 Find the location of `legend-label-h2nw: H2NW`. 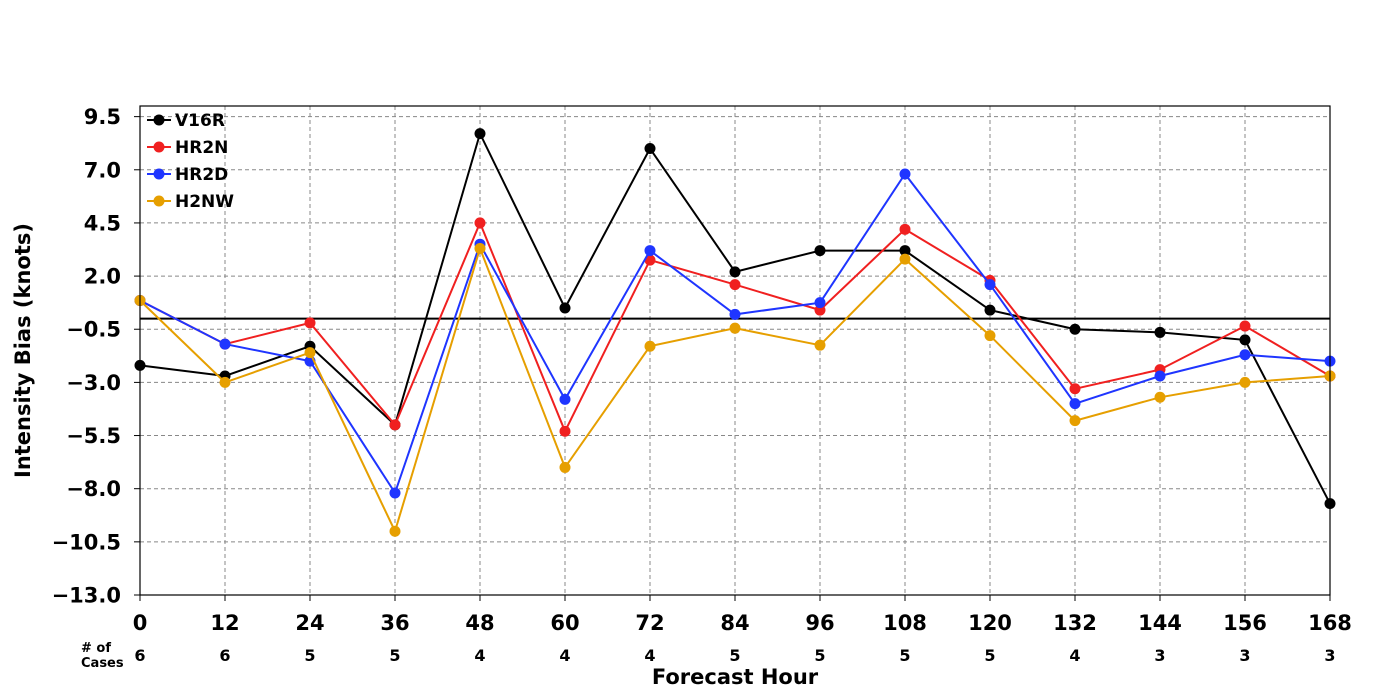

legend-label-h2nw: H2NW is located at coordinates (204, 202).